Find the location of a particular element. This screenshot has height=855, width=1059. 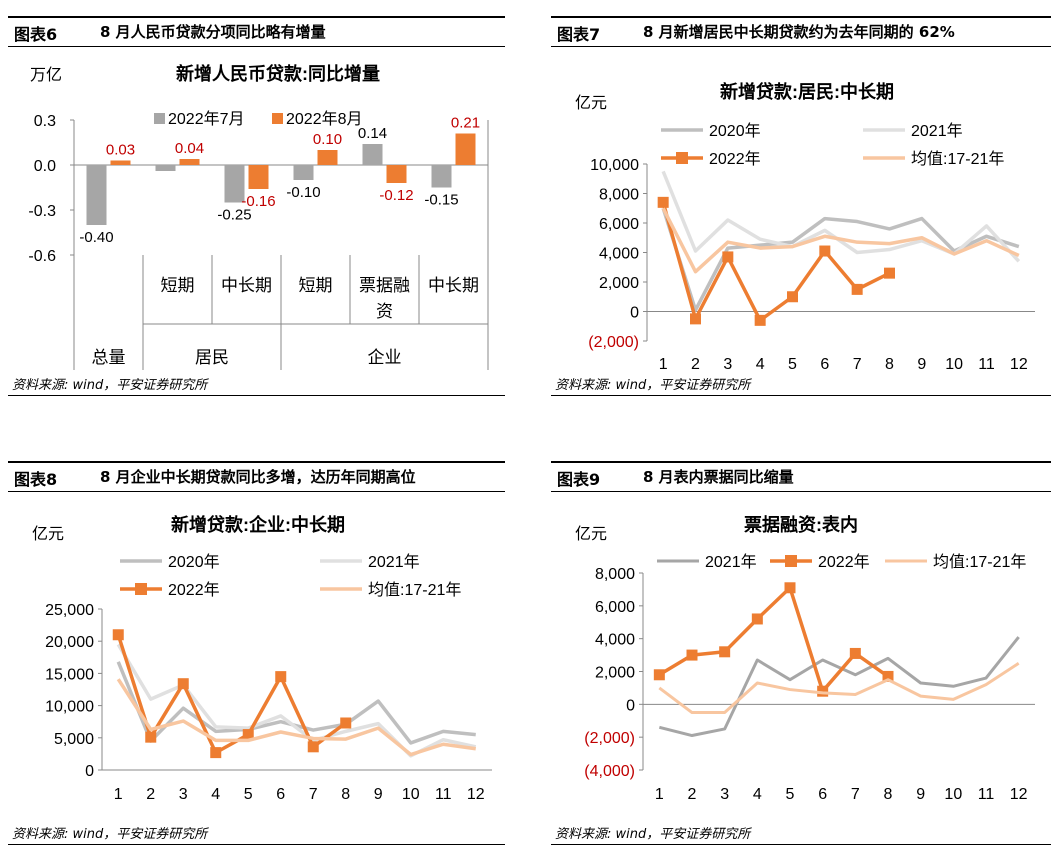

group-label: 企业 is located at coordinates (385, 357).